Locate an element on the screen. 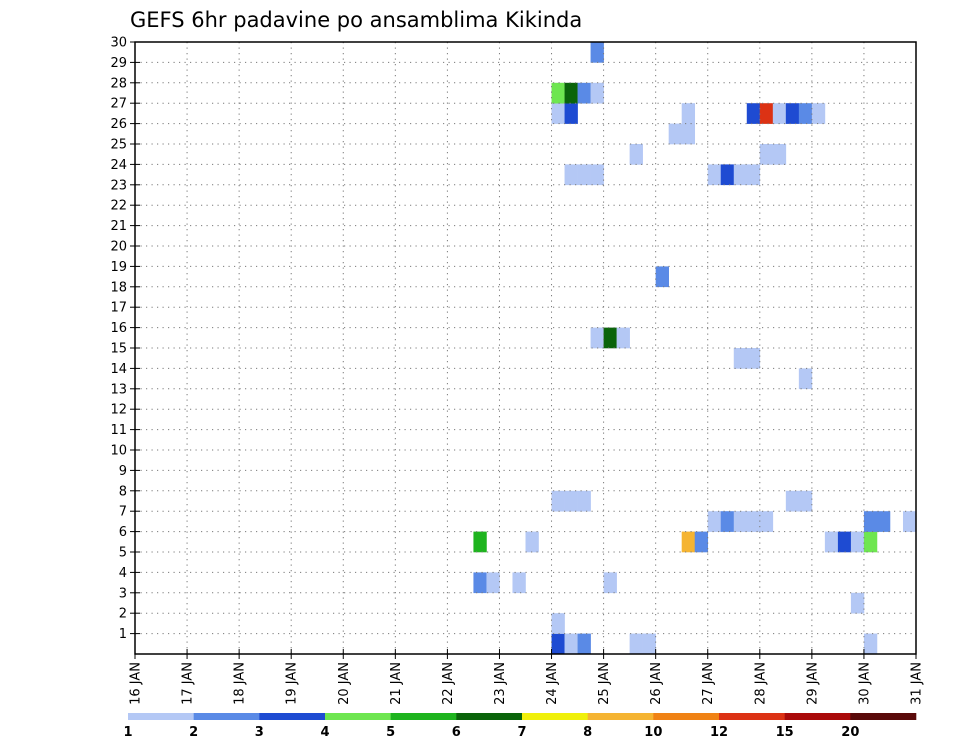 The width and height of the screenshot is (960, 742). x-tick-label: 24 JAN is located at coordinates (552, 683).